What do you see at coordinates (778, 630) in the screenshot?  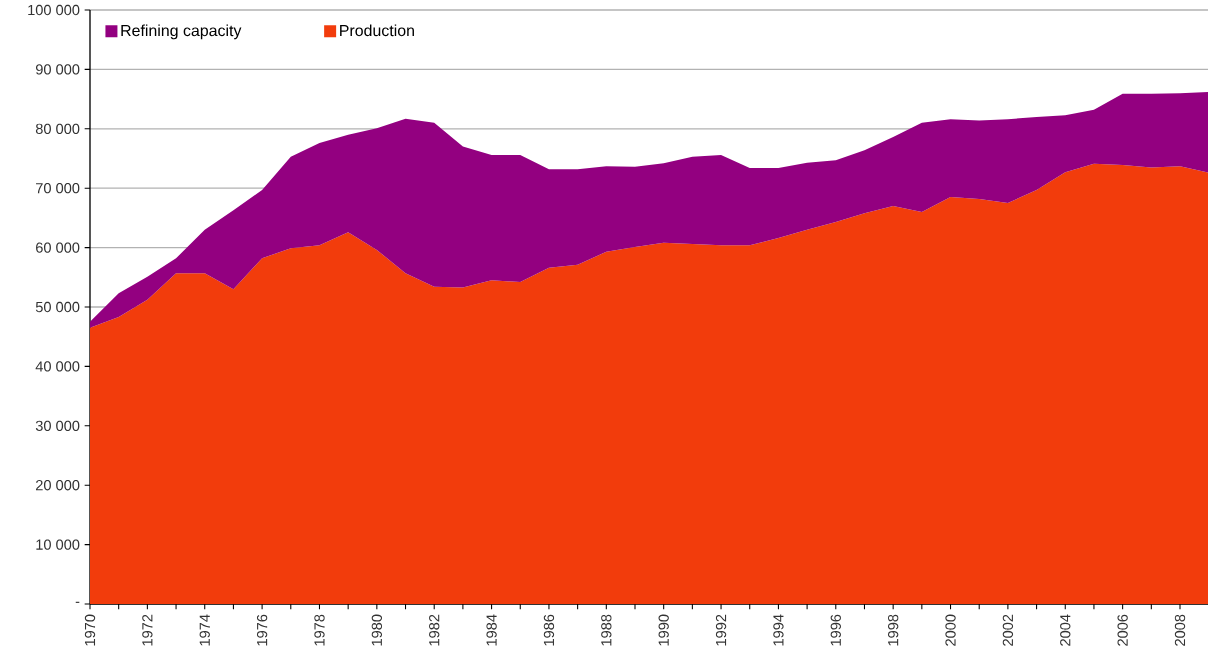 I see `x-tick-label: 1994` at bounding box center [778, 630].